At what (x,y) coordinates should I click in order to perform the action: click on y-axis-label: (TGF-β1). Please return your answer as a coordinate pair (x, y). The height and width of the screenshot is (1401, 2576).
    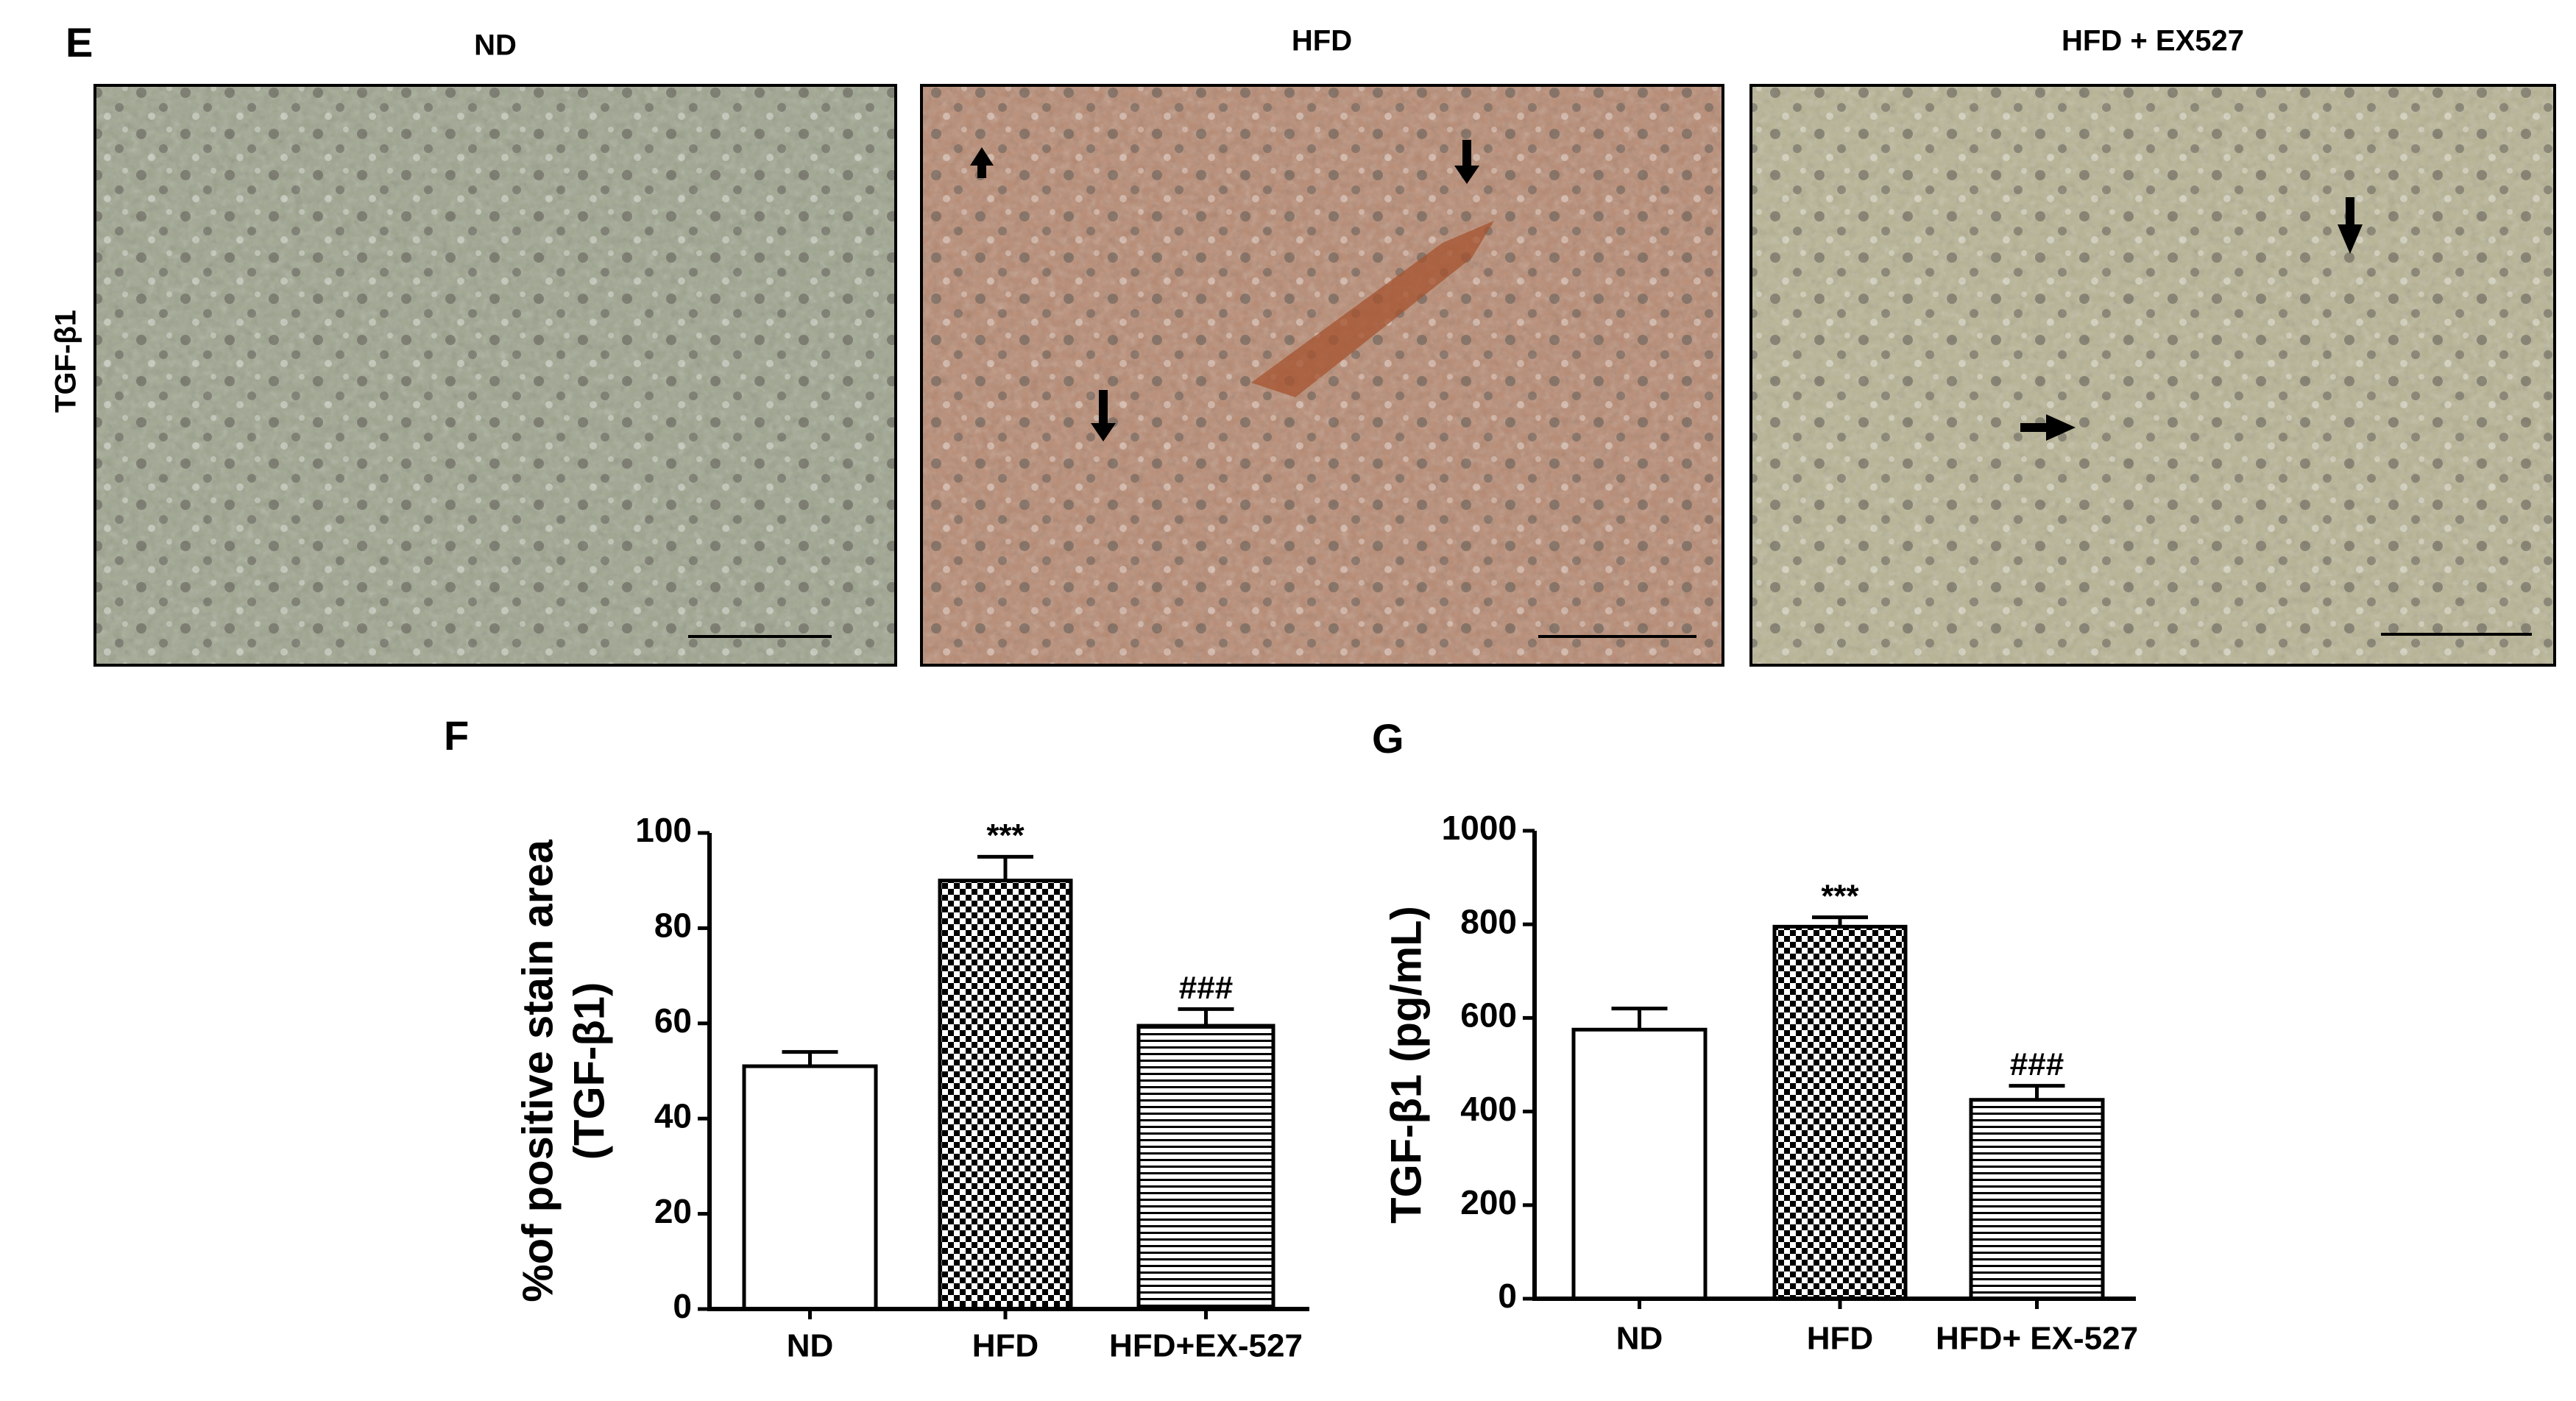
    Looking at the image, I should click on (589, 1071).